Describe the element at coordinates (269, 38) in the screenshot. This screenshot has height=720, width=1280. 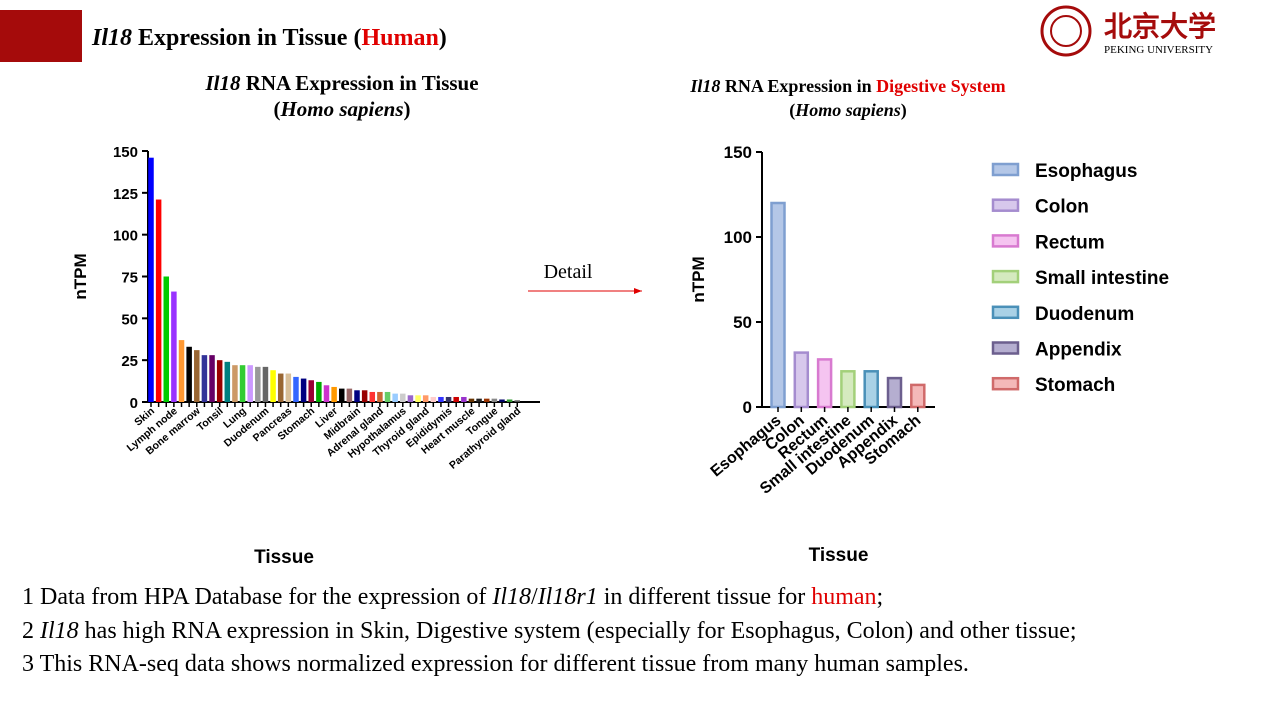
I see `slide-title: Il18 Expression in Tissue (Human)` at that location.